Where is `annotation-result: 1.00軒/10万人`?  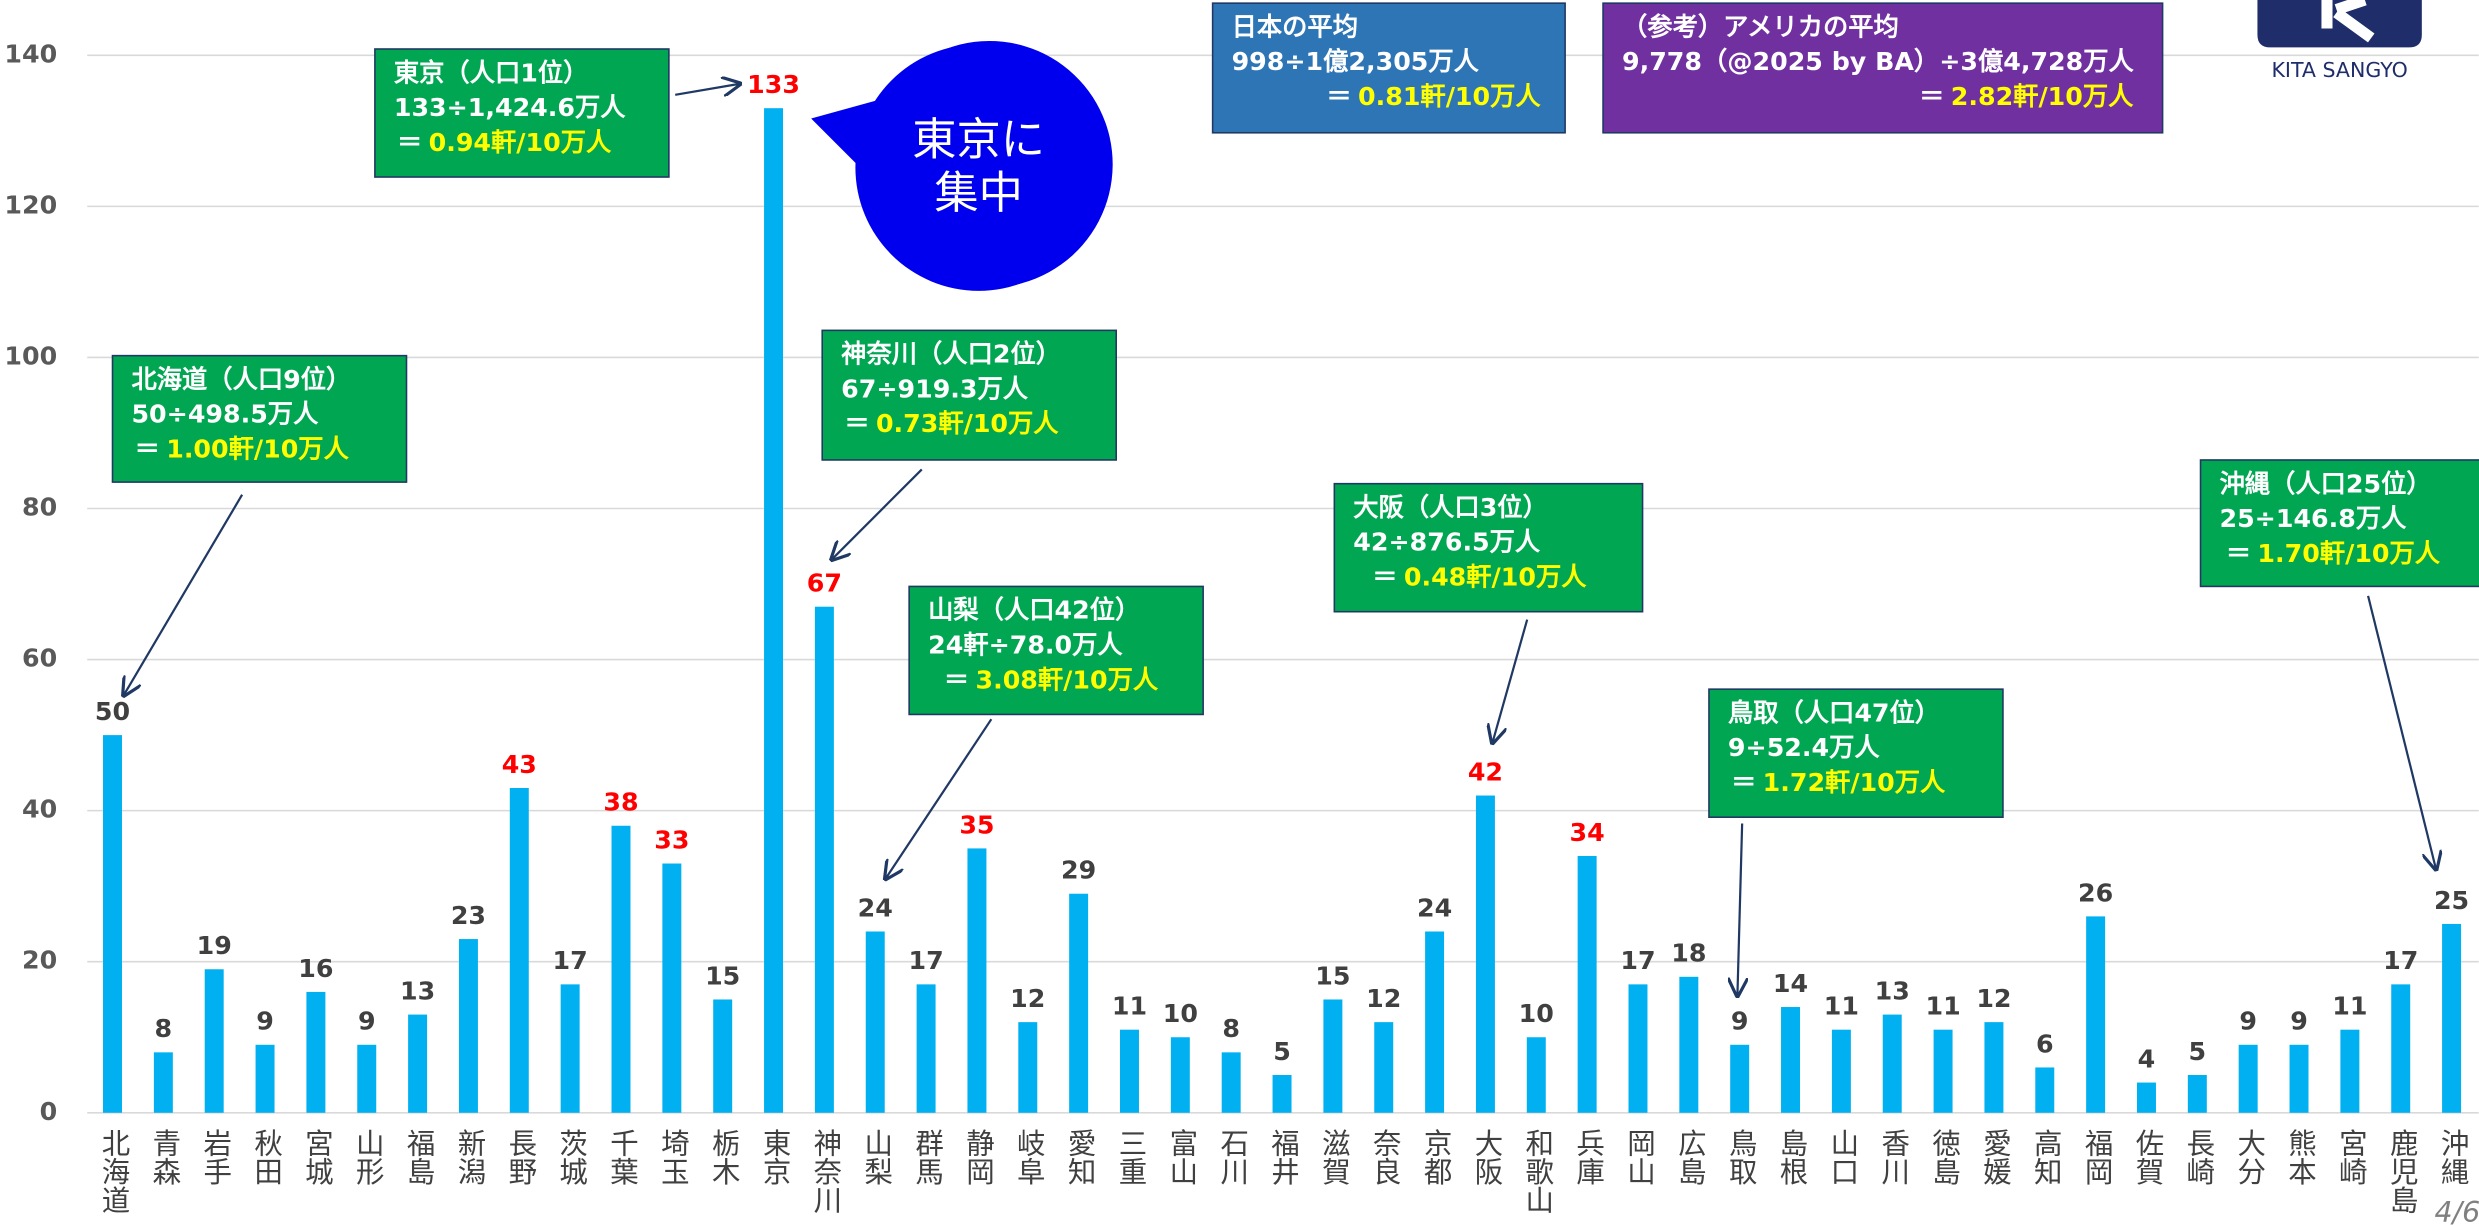
annotation-result: 1.00軒/10万人 is located at coordinates (257, 448).